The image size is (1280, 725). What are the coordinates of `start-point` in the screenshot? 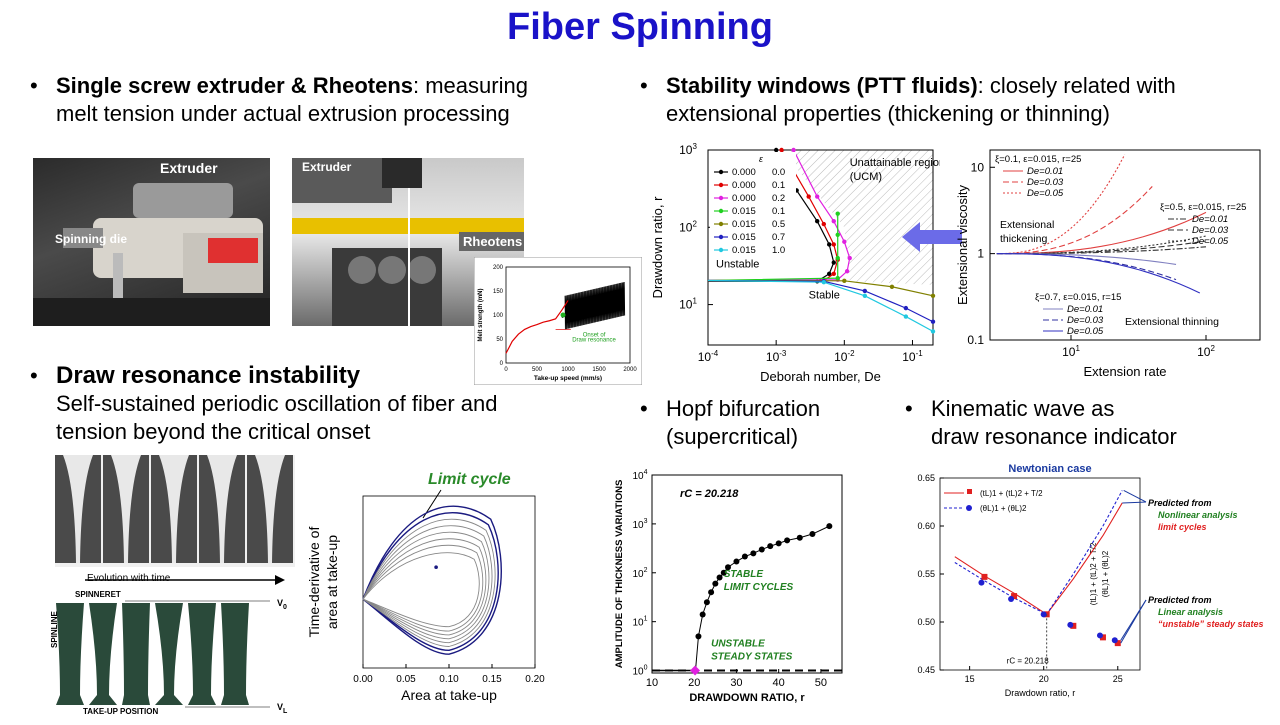 It's located at (436, 567).